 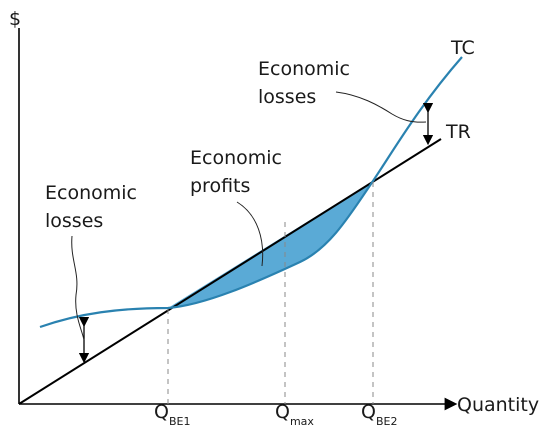 I want to click on left-losses-label: Economic losses, so click(x=94, y=207).